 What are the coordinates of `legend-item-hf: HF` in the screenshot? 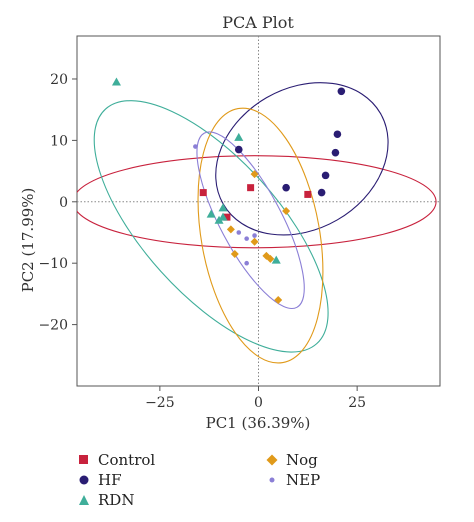 It's located at (100, 480).